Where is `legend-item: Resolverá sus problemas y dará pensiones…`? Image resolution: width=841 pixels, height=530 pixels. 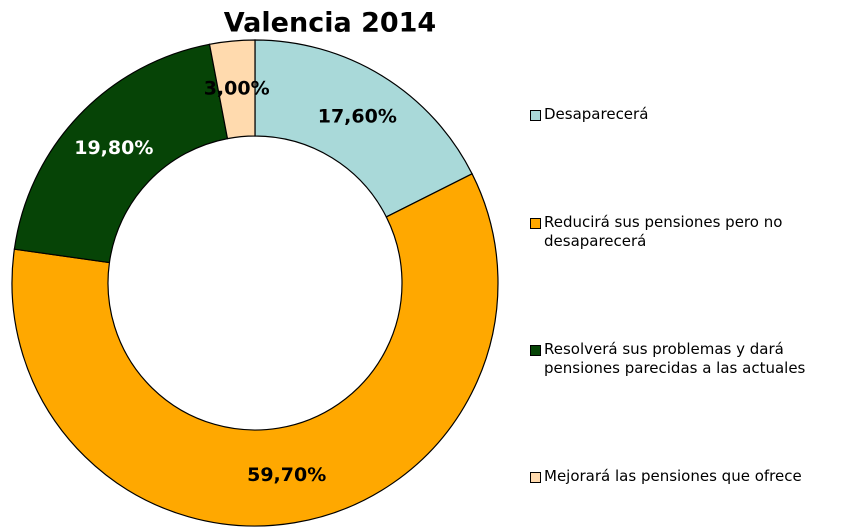
legend-item: Resolverá sus problemas y dará pensiones… is located at coordinates (682, 359).